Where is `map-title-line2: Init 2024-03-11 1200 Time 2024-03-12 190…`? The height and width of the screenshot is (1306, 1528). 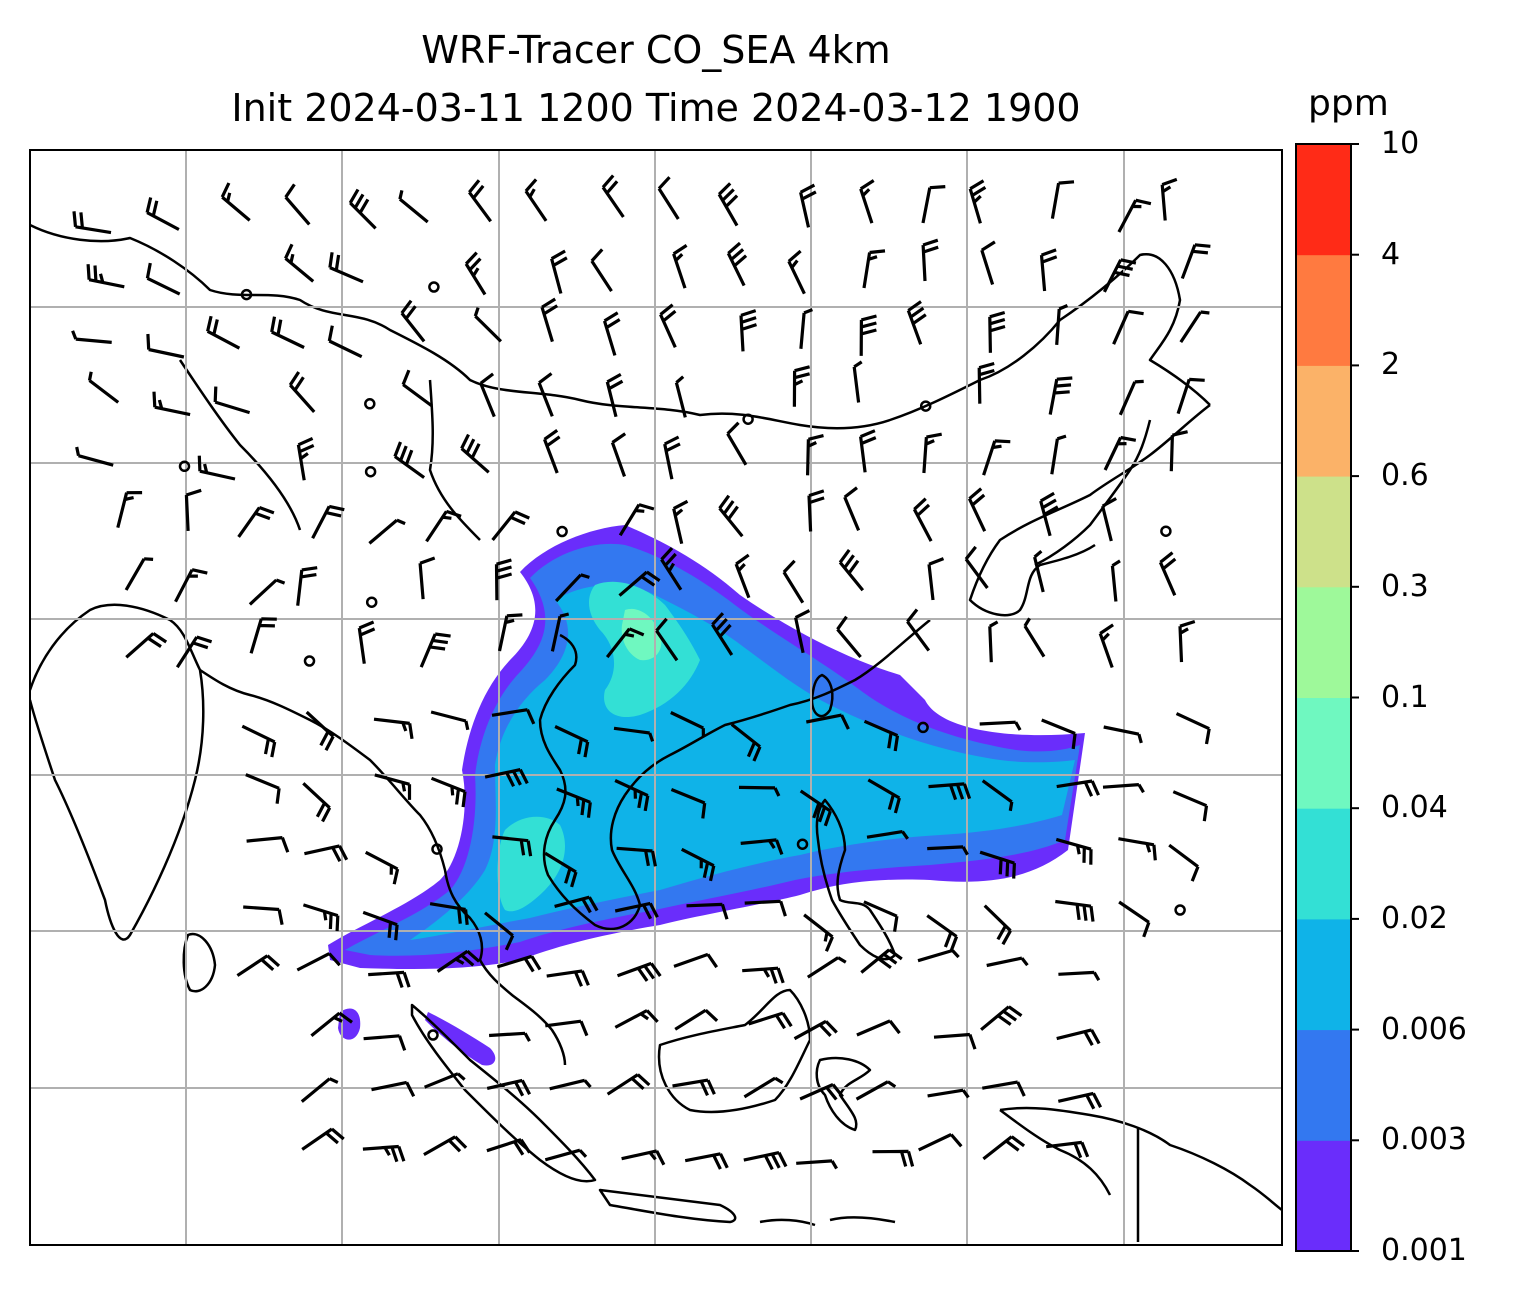 map-title-line2: Init 2024-03-11 1200 Time 2024-03-12 190… is located at coordinates (656, 108).